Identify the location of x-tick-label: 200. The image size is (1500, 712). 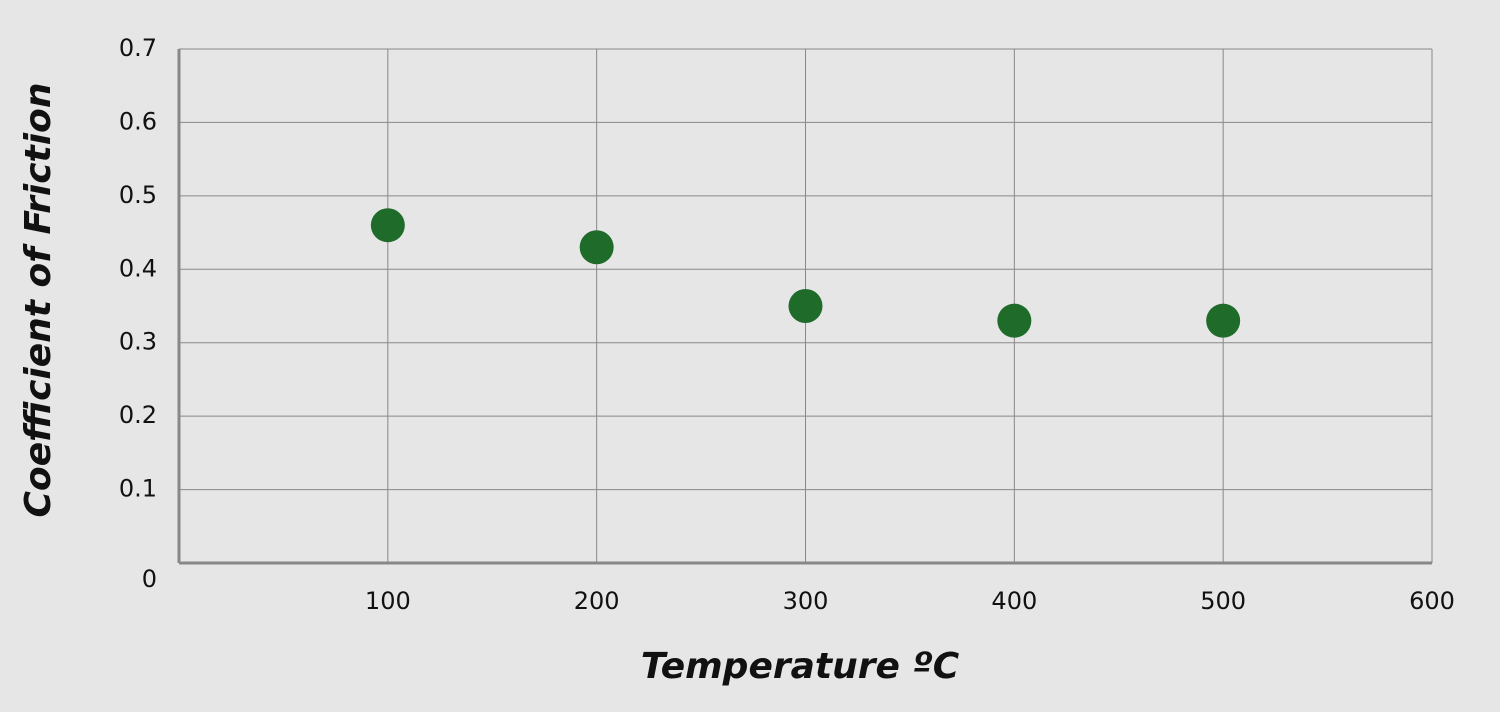
(597, 601).